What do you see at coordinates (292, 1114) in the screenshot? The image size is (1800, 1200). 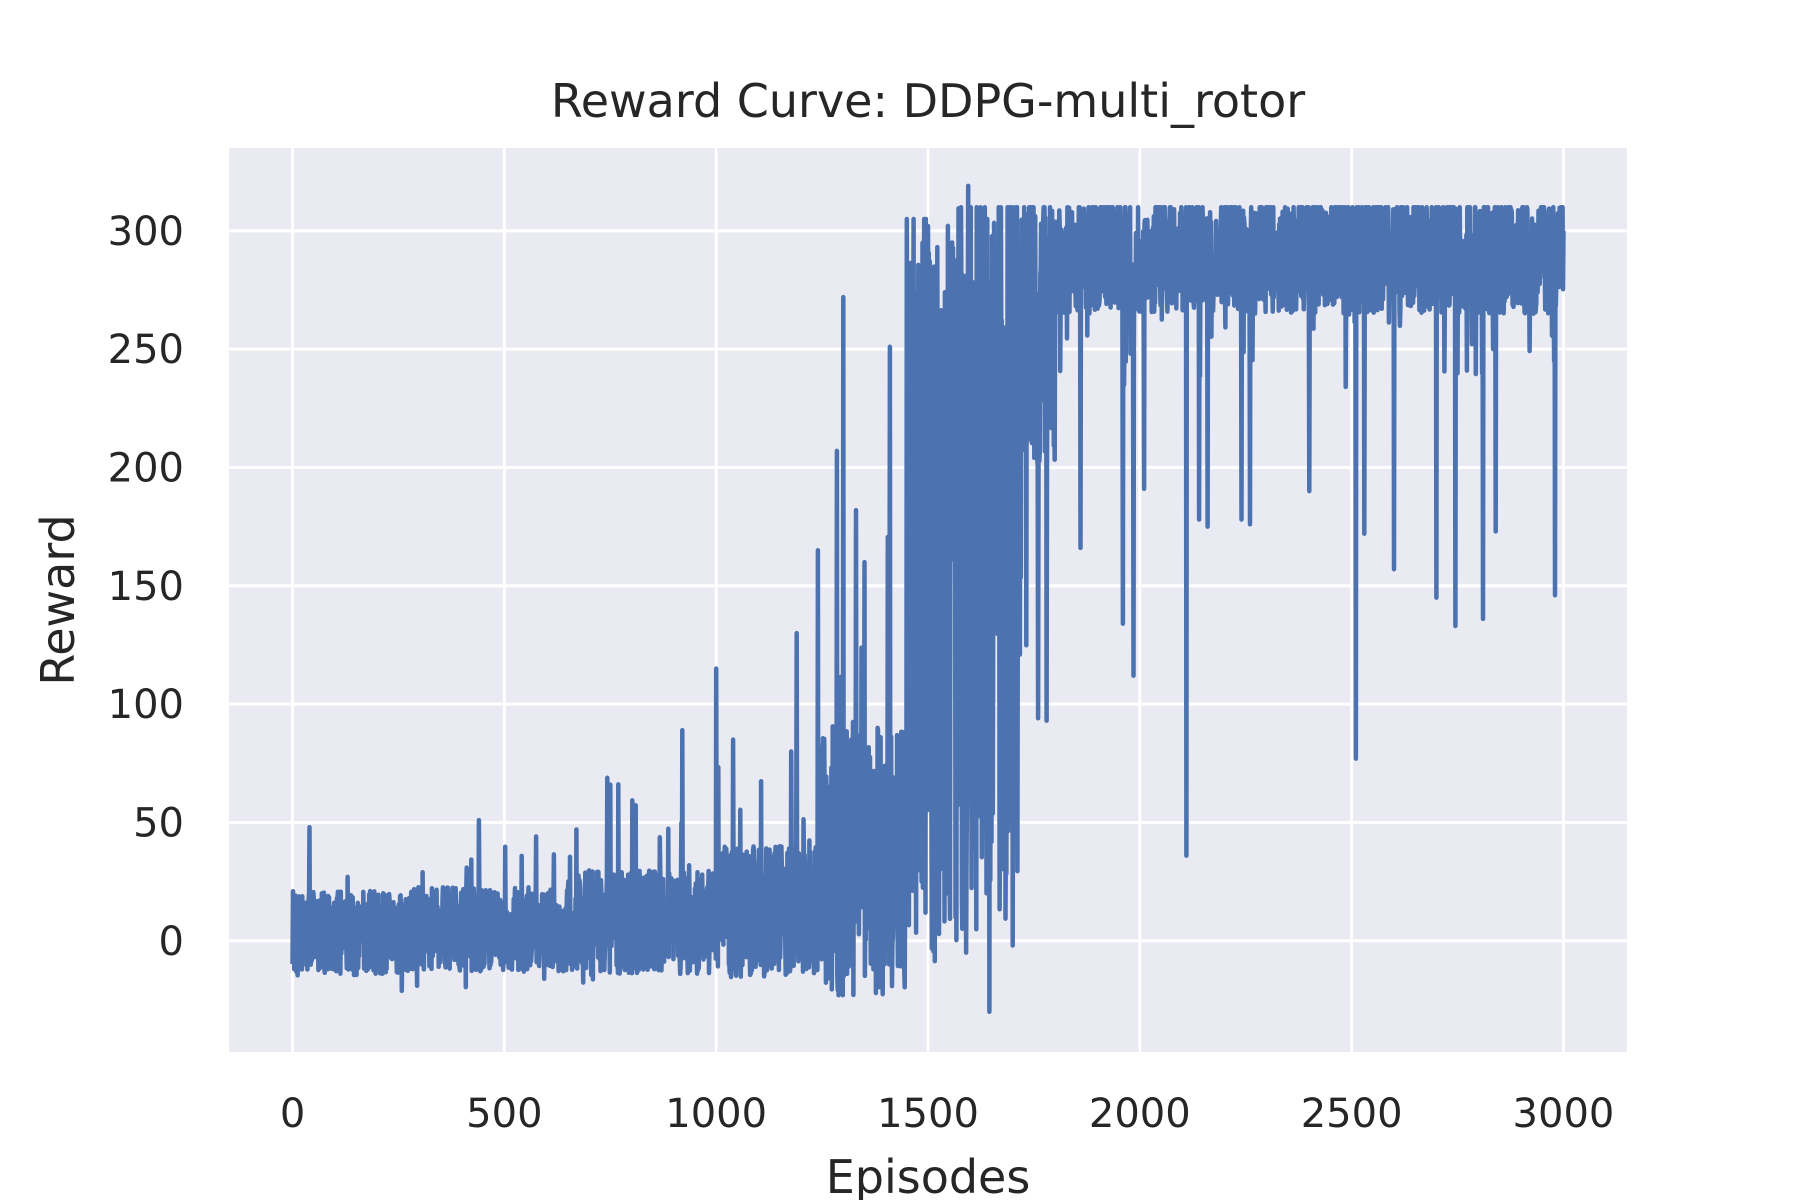 I see `x-tick-label: 0` at bounding box center [292, 1114].